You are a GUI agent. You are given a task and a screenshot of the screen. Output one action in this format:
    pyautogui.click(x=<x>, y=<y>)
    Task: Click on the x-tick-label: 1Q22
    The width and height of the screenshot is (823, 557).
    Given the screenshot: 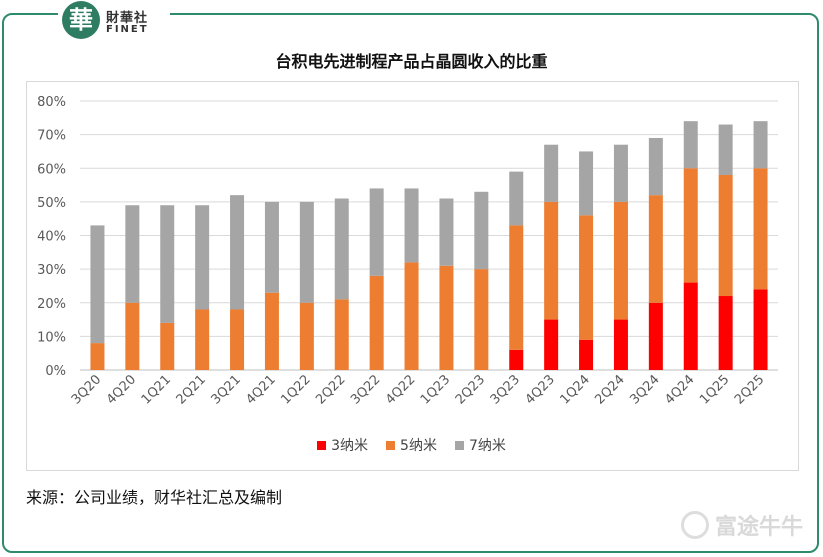 What is the action you would take?
    pyautogui.click(x=295, y=389)
    